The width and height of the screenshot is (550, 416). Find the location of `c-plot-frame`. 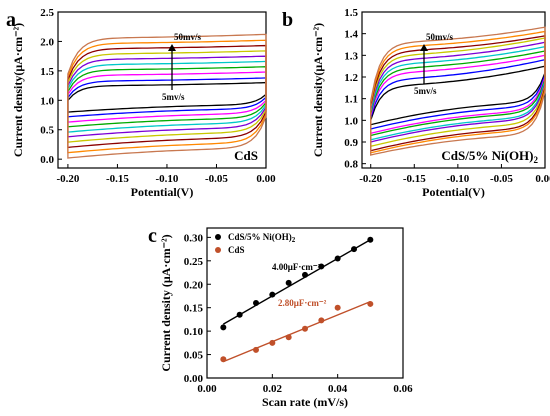

c-plot-frame is located at coordinates (305, 303).